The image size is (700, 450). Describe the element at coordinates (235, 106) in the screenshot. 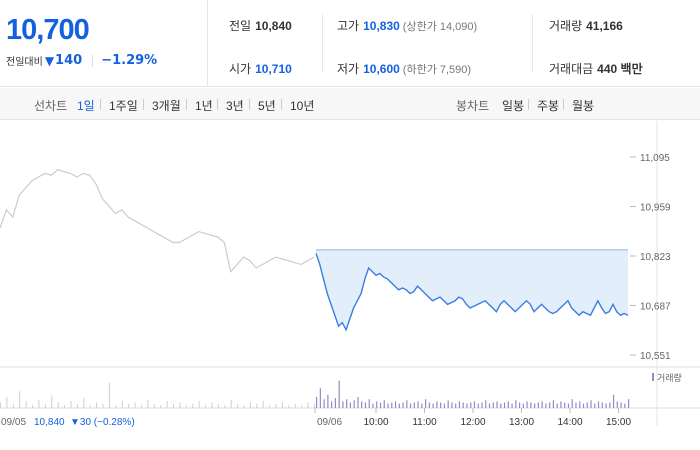

I see `tab-3years: 3년` at that location.